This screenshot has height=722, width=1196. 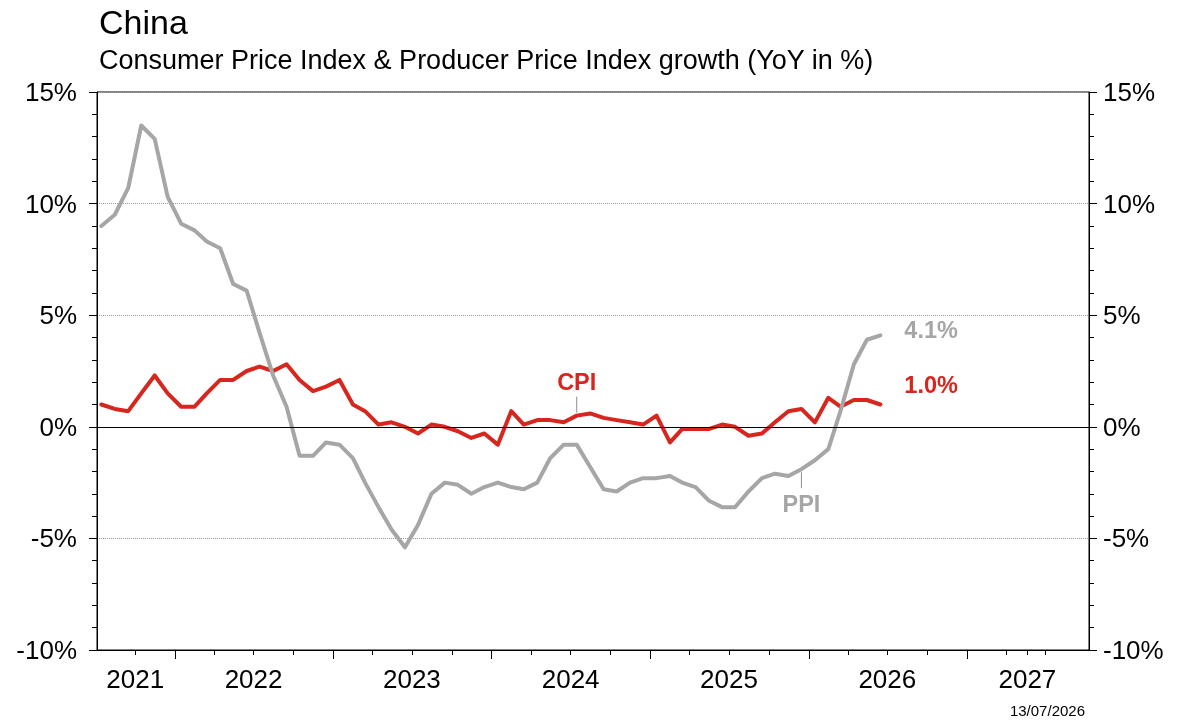 I want to click on chart-title: China, so click(x=143, y=22).